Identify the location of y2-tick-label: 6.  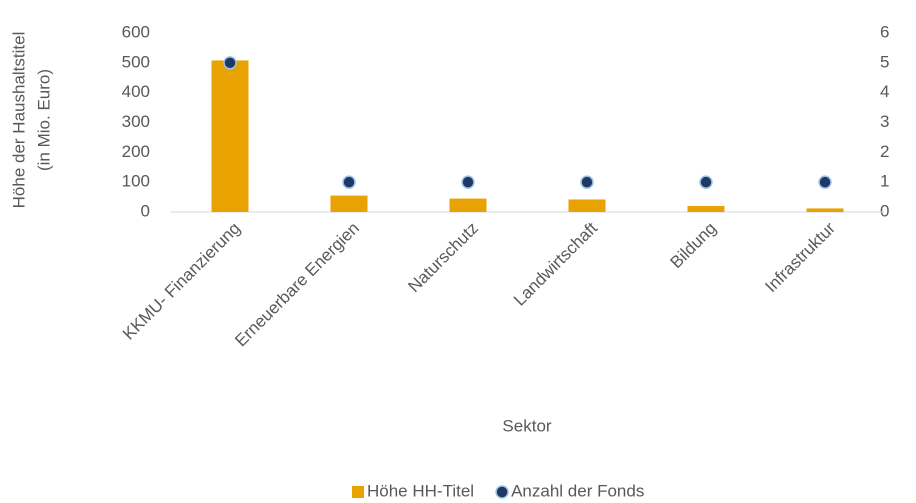
(884, 31).